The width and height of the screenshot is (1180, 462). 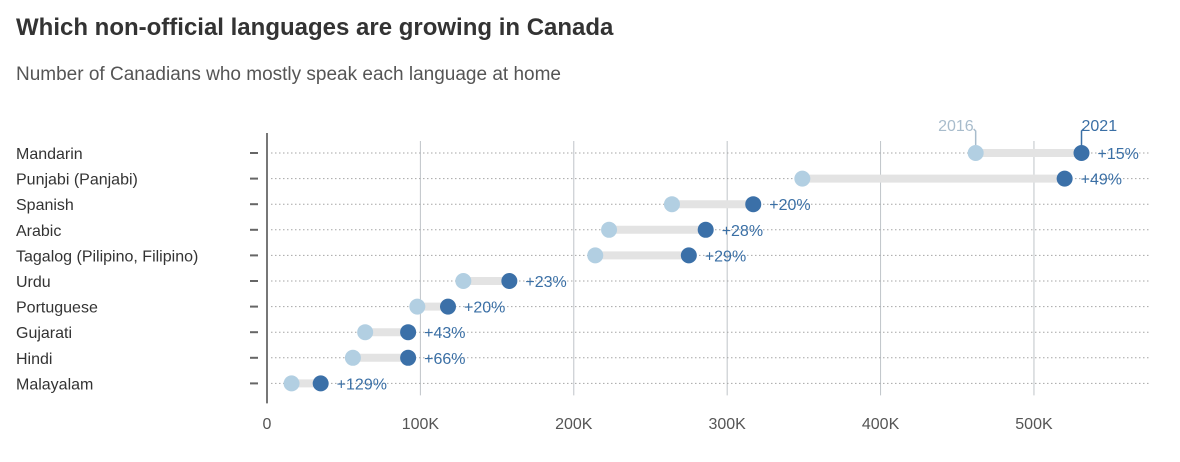 What do you see at coordinates (33, 282) in the screenshot?
I see `category-label: Urdu` at bounding box center [33, 282].